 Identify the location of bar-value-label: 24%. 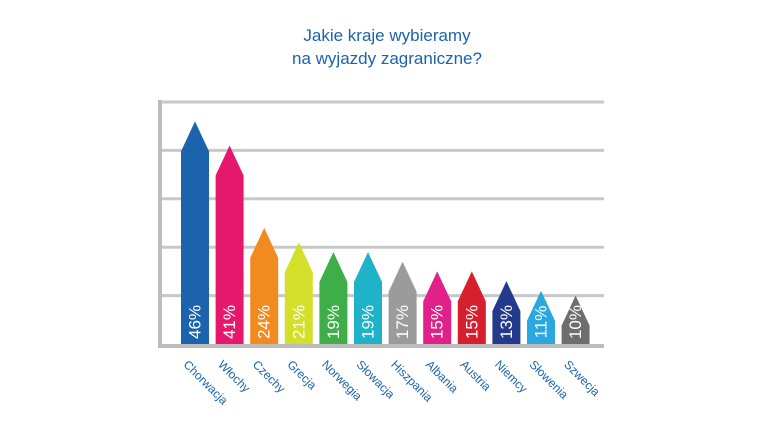
(264, 322).